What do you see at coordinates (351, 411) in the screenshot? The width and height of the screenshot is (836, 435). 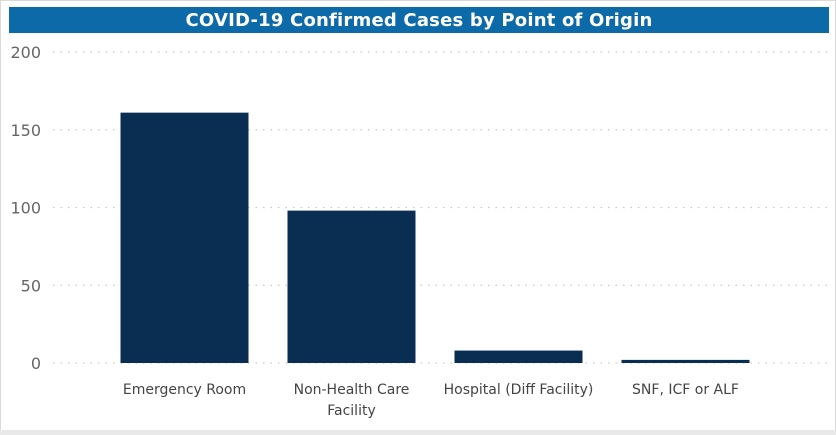 I see `x-category-label: Facility` at bounding box center [351, 411].